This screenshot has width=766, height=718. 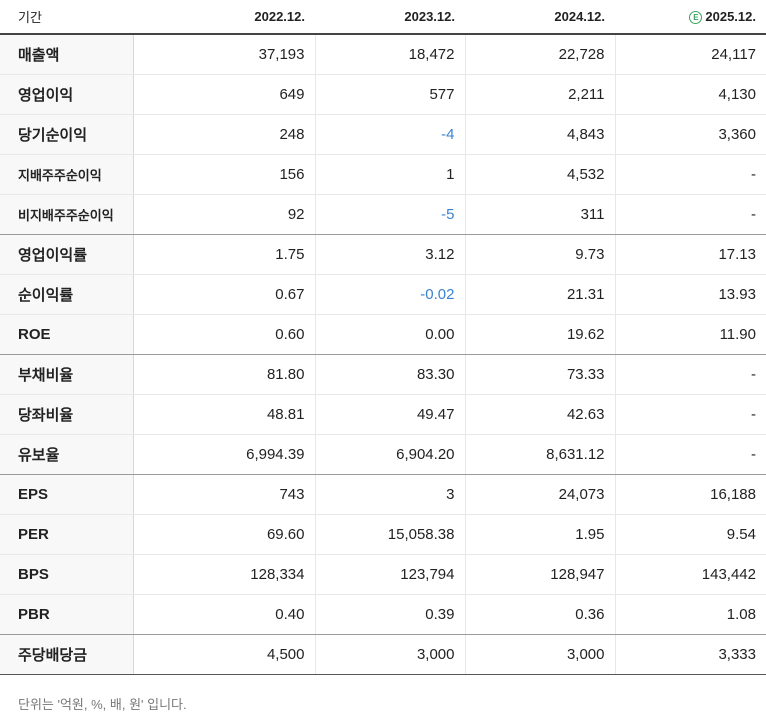 I want to click on table-row: ROE 0.60 0.00 19.62 11.90, so click(x=383, y=334).